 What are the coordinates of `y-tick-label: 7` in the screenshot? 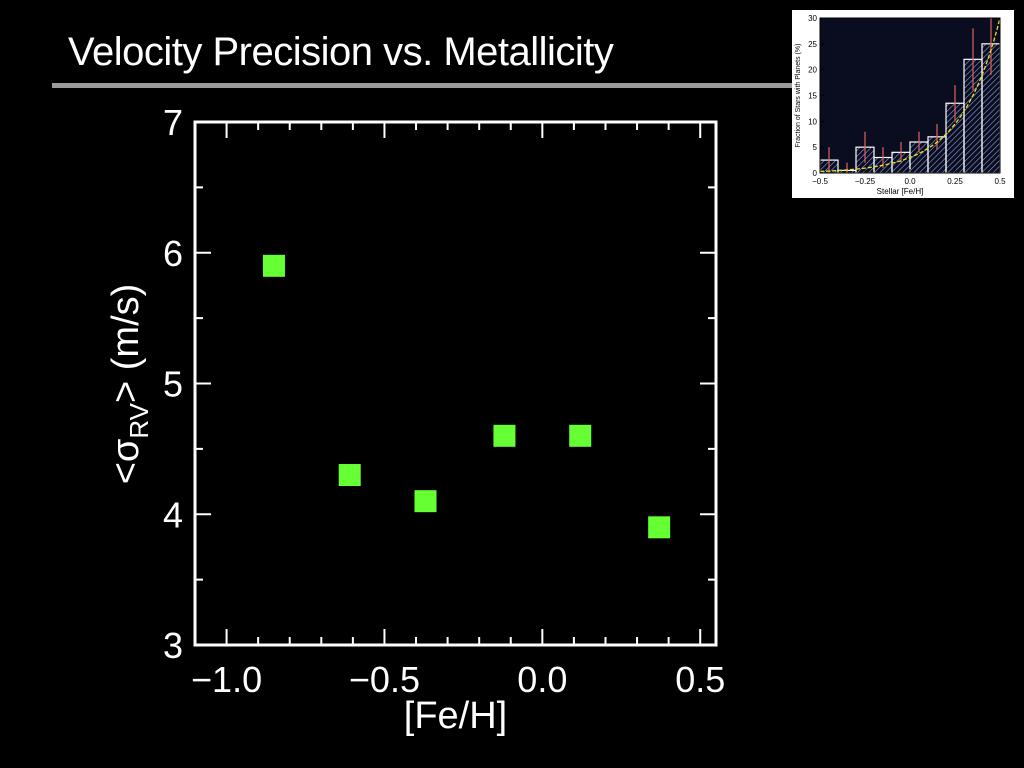 It's located at (173, 122).